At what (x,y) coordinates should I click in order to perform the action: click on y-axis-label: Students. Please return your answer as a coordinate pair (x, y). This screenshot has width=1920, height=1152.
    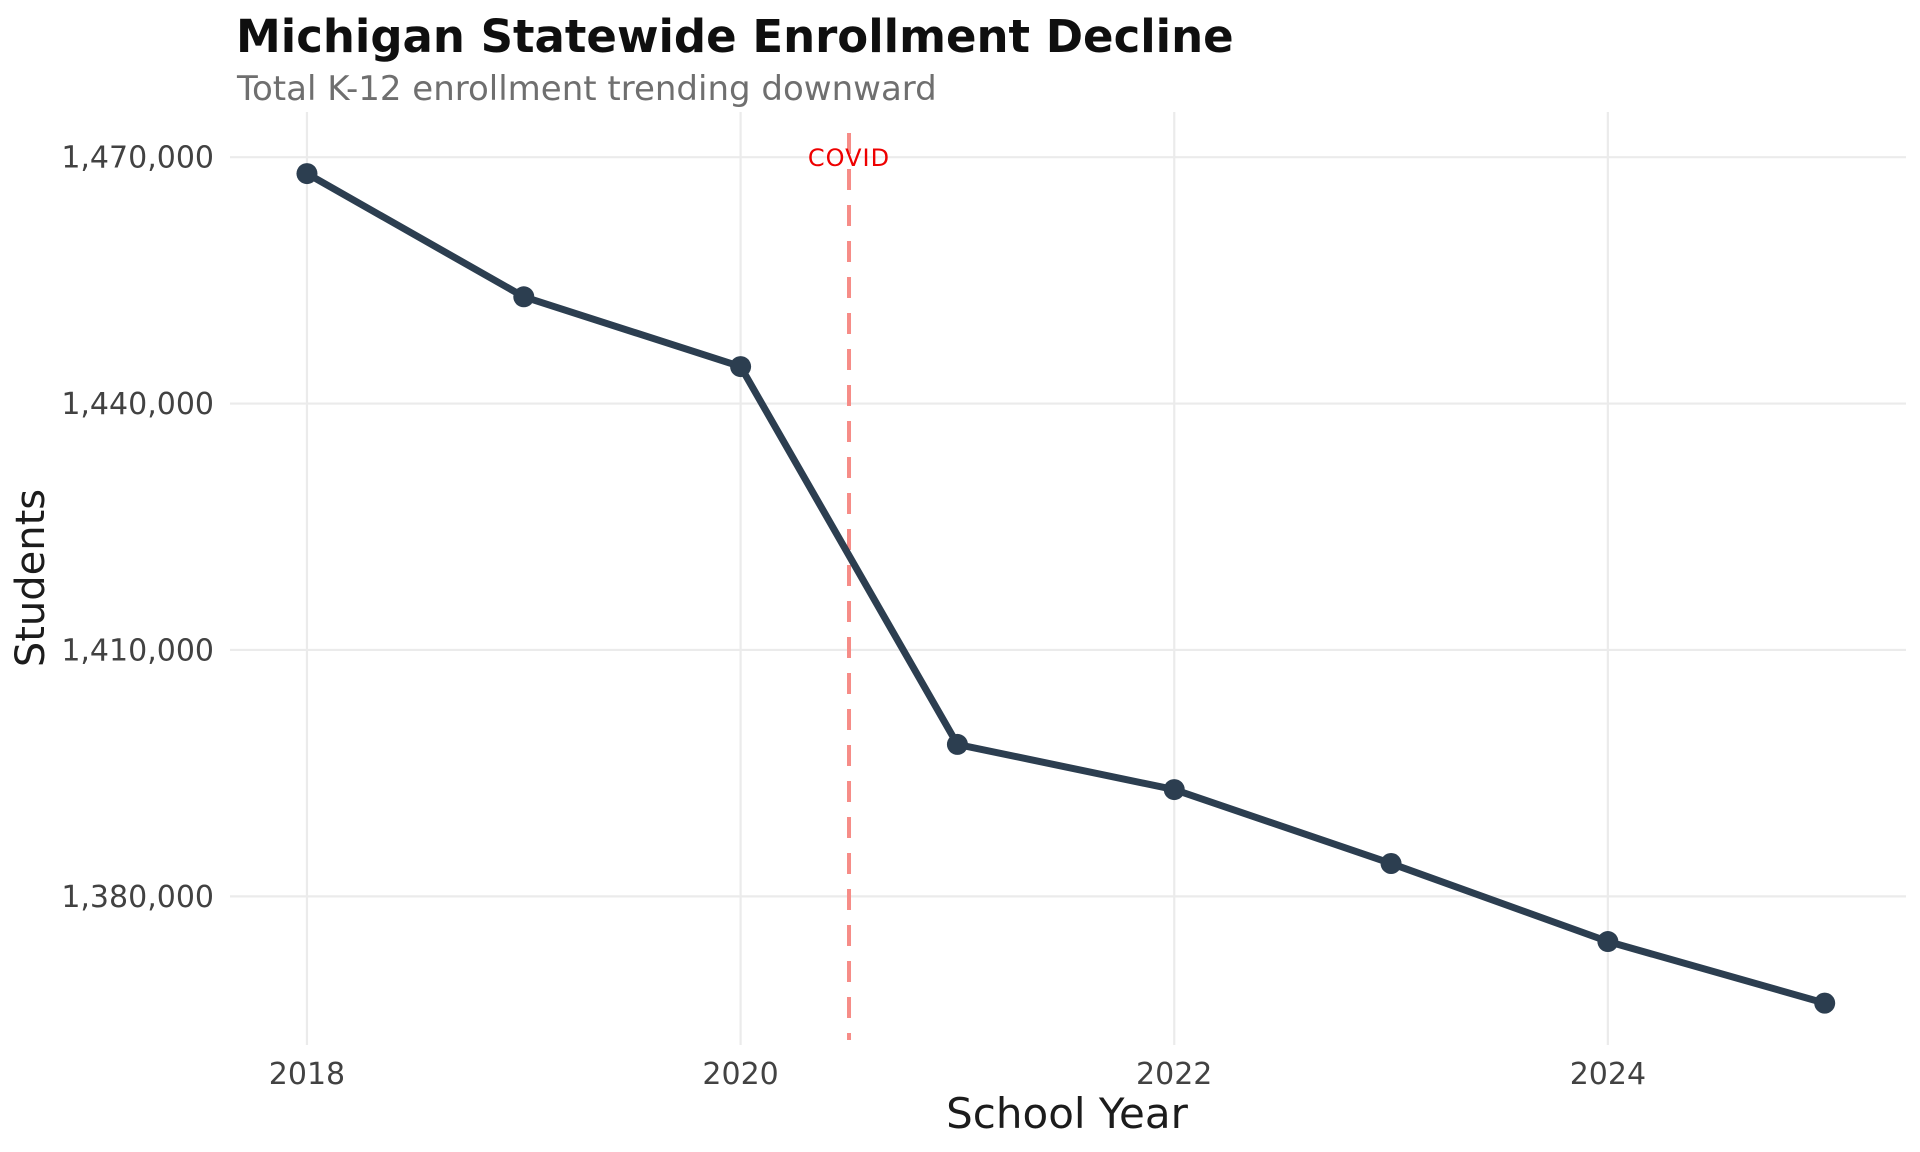
    Looking at the image, I should click on (31, 578).